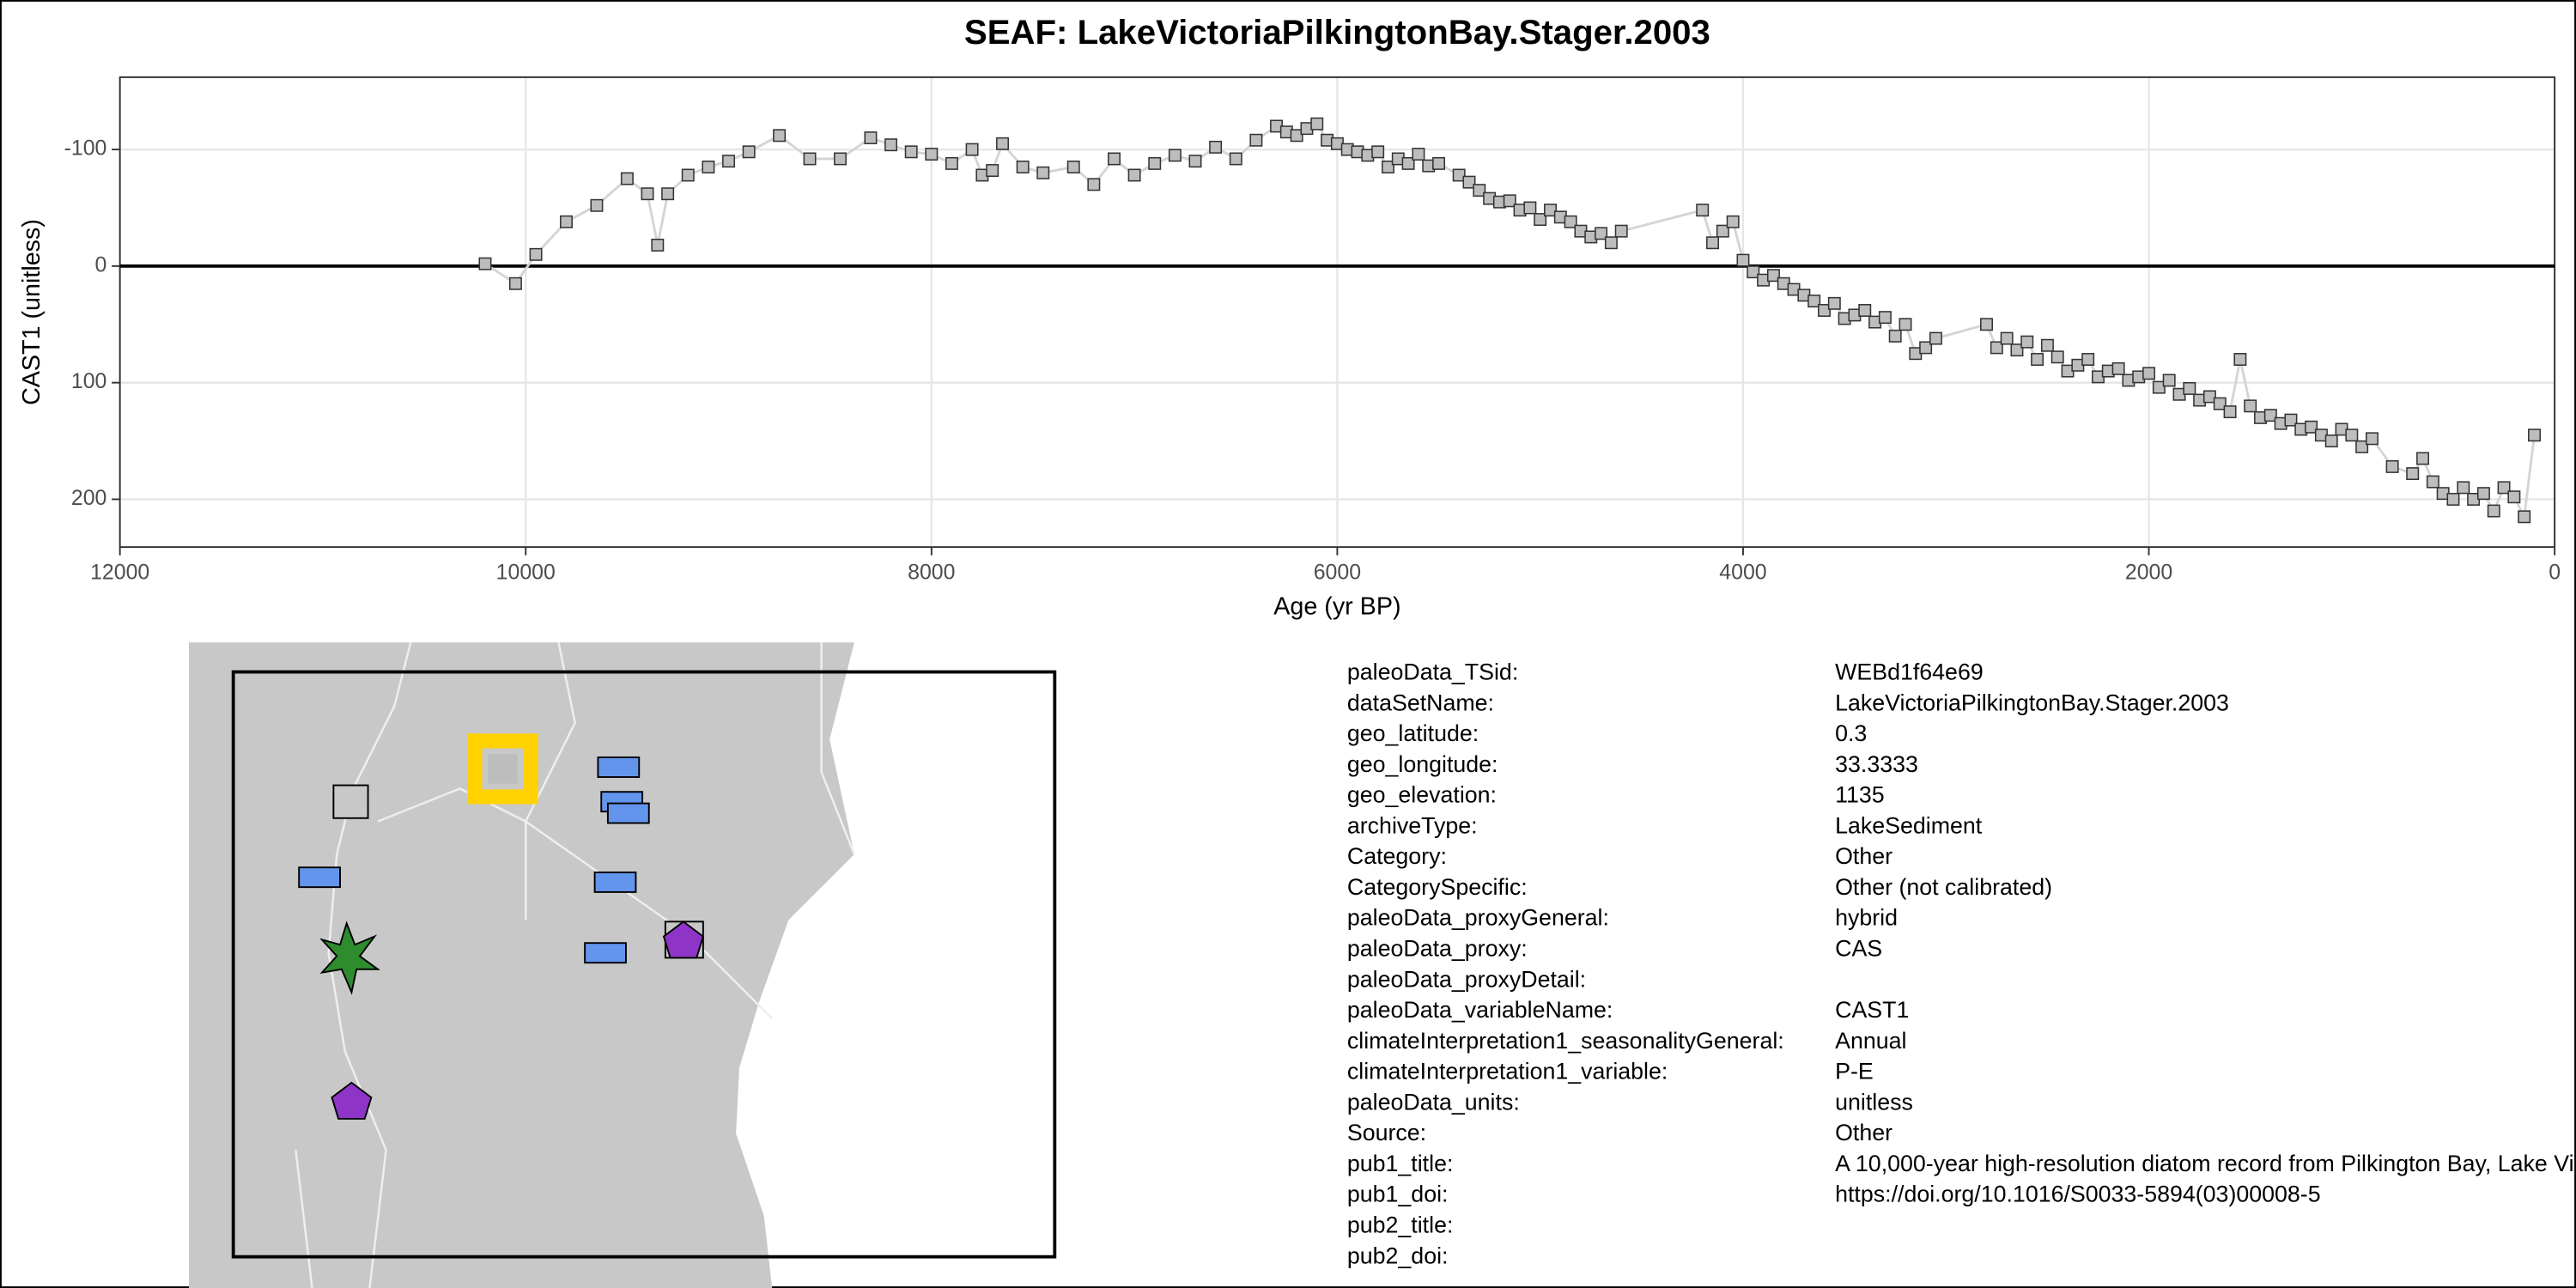 Image resolution: width=2576 pixels, height=1288 pixels. I want to click on meta-value: P-E, so click(1855, 1071).